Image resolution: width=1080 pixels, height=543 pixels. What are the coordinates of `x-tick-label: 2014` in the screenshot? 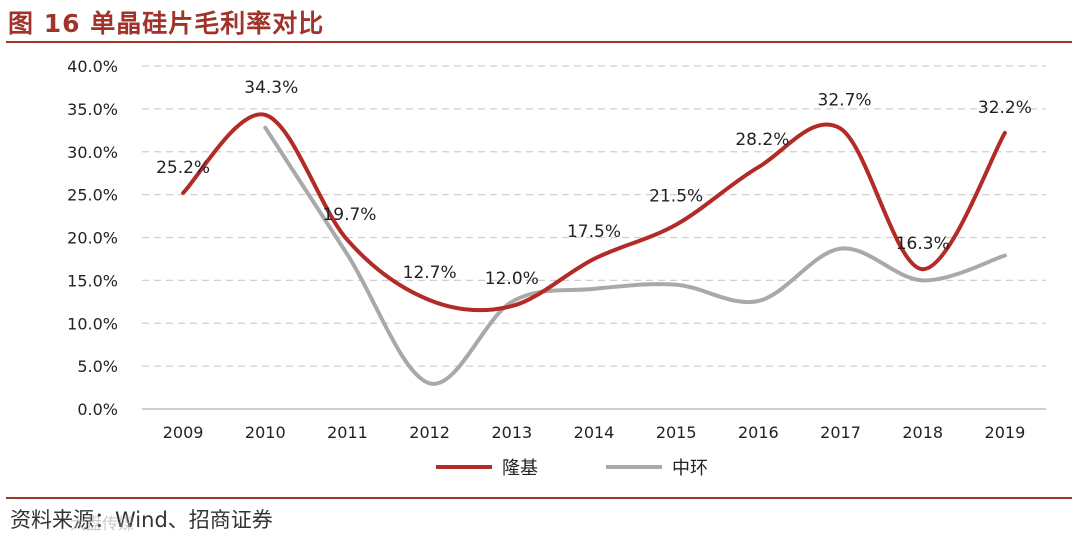 It's located at (594, 432).